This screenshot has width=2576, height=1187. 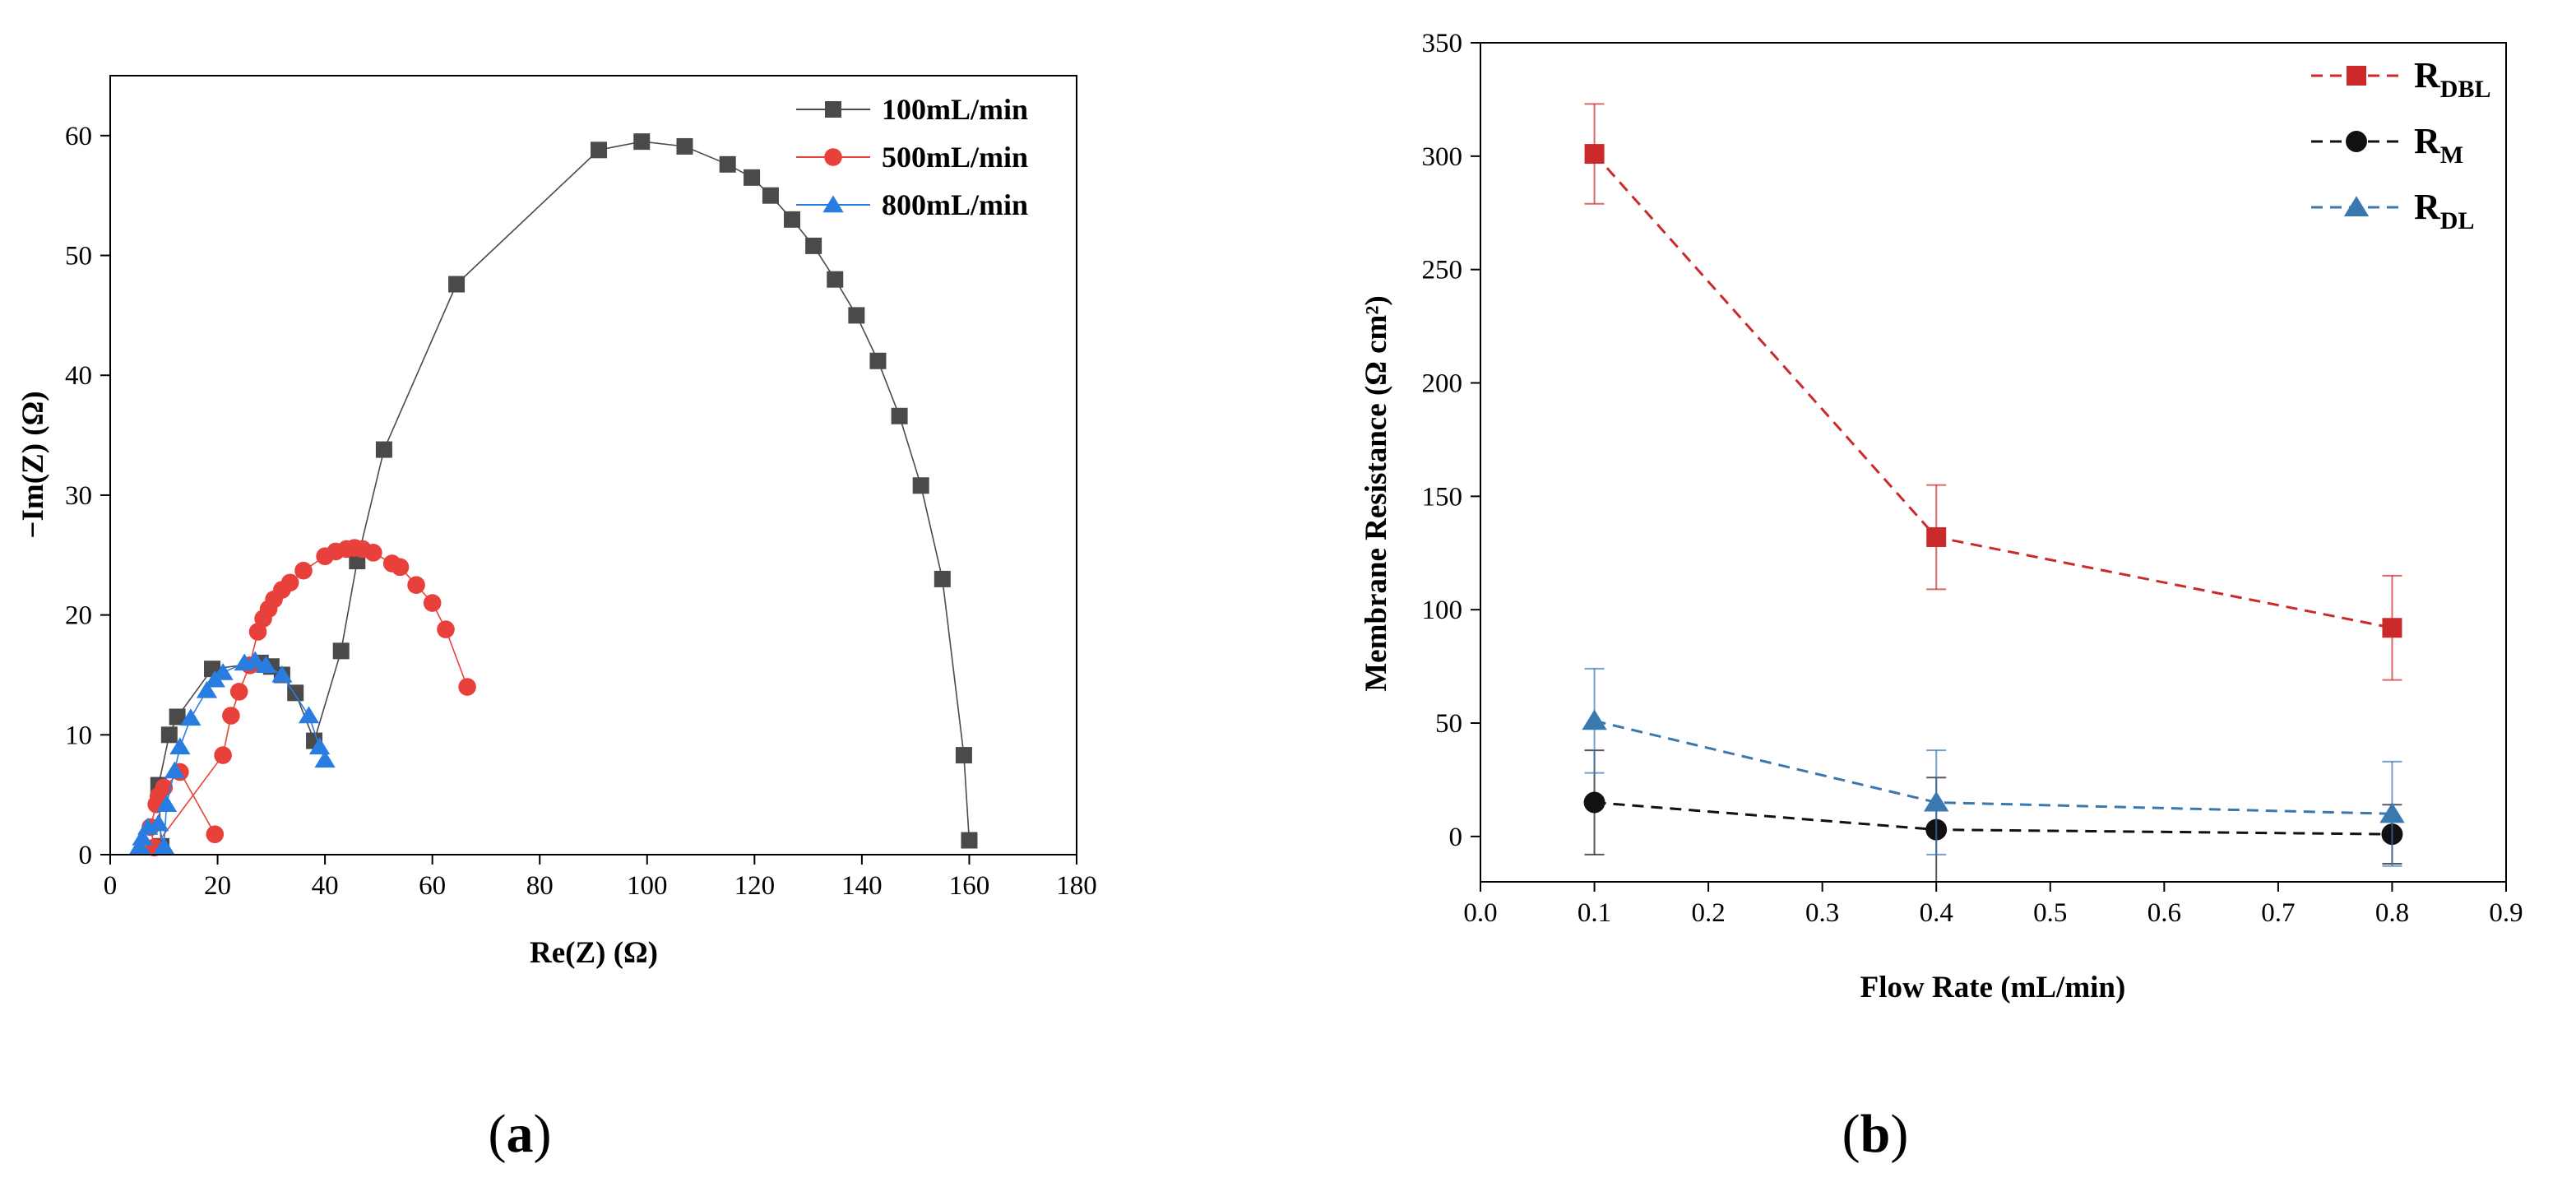 I want to click on y-tick-label: 300, so click(x=1442, y=157).